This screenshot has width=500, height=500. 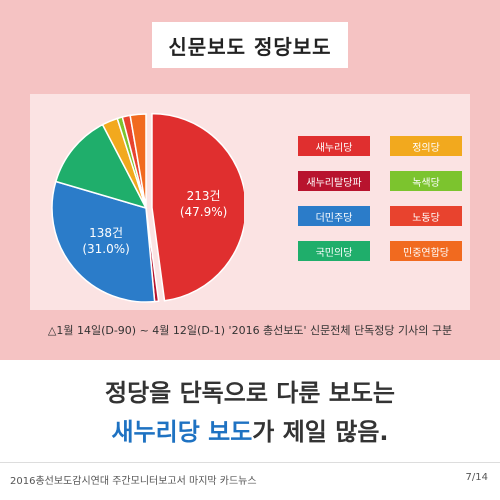 I want to click on slice-label-0-1: (47.9%), so click(x=203, y=212).